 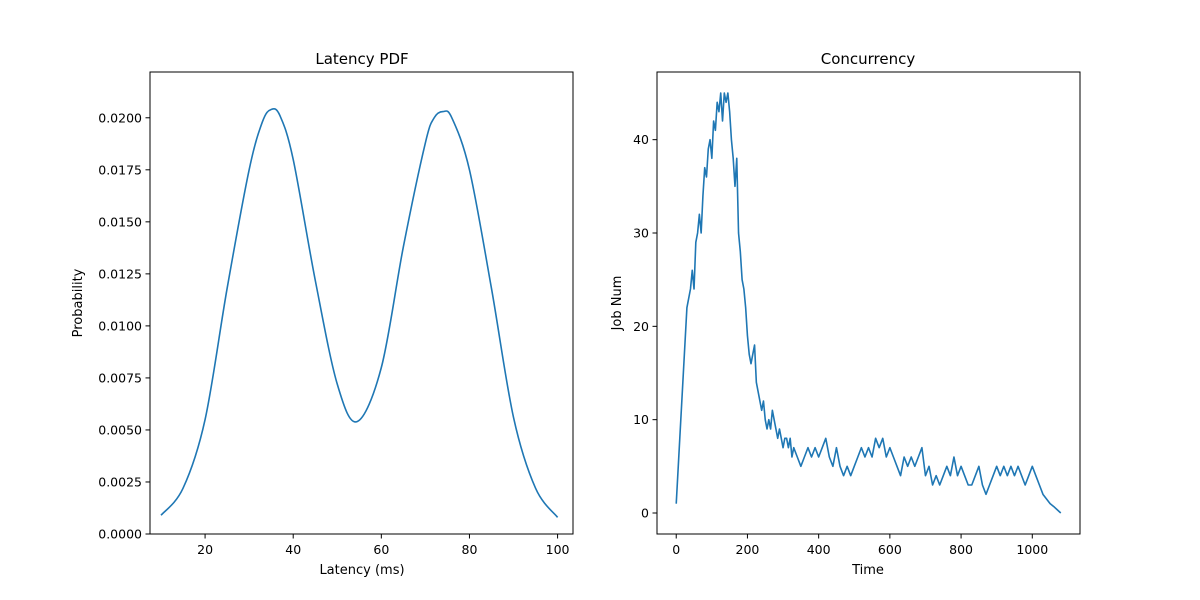 What do you see at coordinates (748, 549) in the screenshot?
I see `concurrency-x-tick-label: 200` at bounding box center [748, 549].